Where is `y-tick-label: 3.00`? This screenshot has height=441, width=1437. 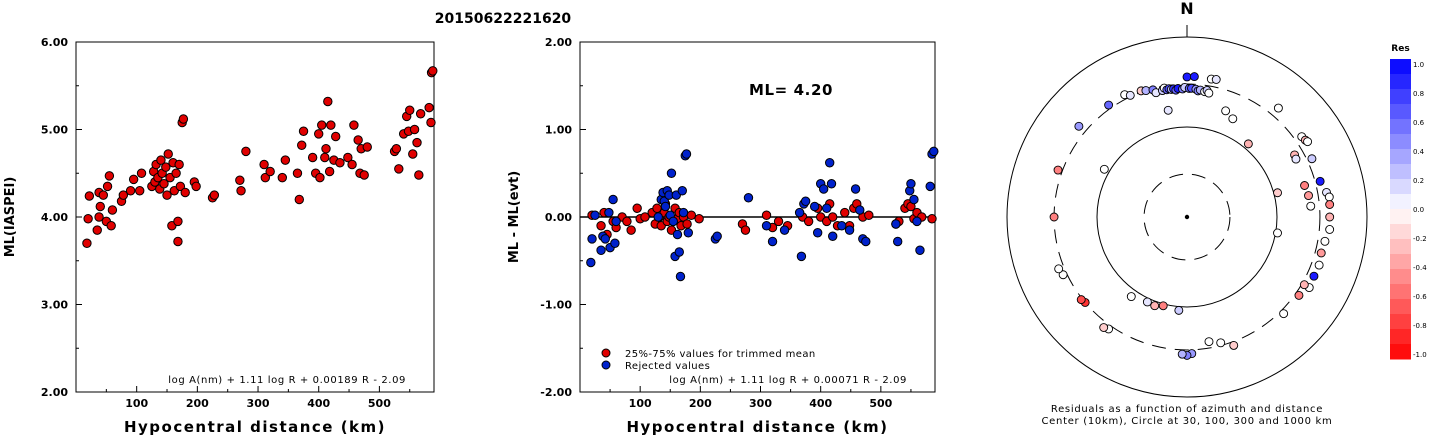 y-tick-label: 3.00 is located at coordinates (54, 305).